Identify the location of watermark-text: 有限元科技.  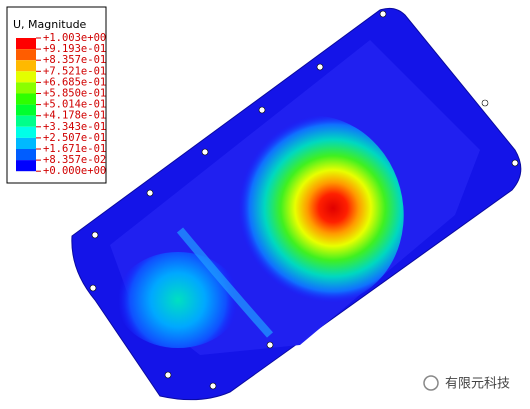
(477, 384).